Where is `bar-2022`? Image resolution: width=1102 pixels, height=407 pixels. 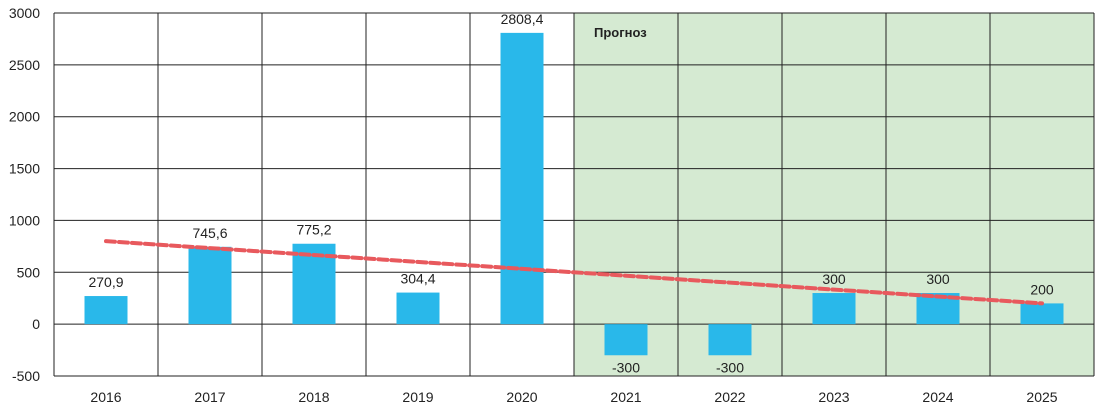
bar-2022 is located at coordinates (730, 340).